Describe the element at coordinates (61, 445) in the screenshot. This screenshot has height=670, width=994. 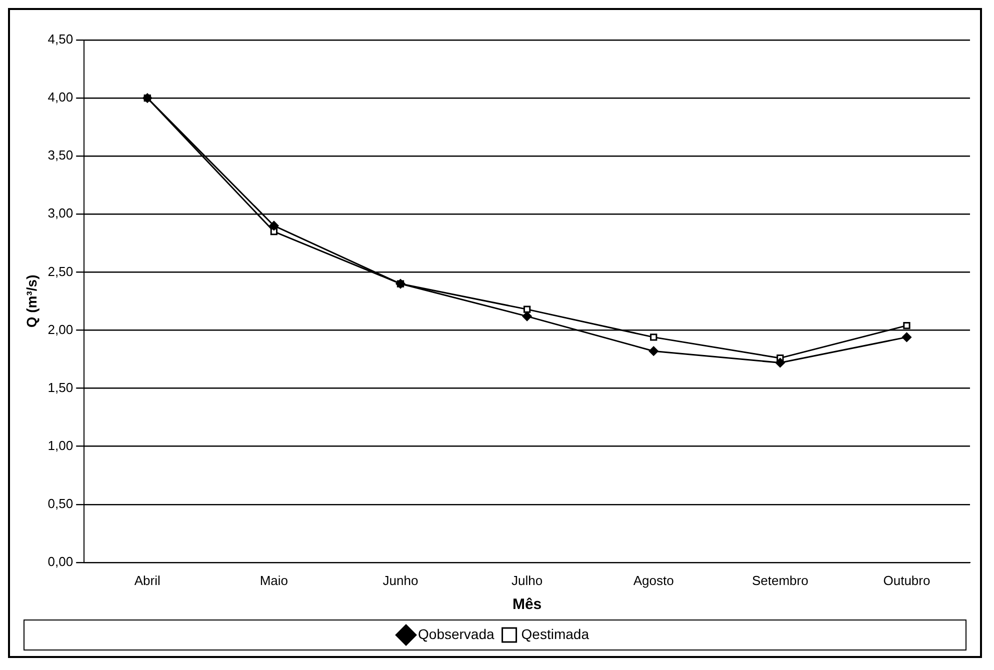
I see `y-tick-label: 1,00` at that location.